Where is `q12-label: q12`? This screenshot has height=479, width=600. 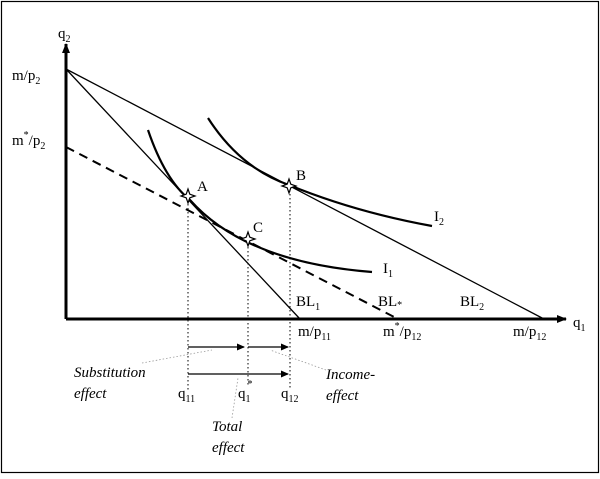
q12-label: q12 is located at coordinates (290, 395).